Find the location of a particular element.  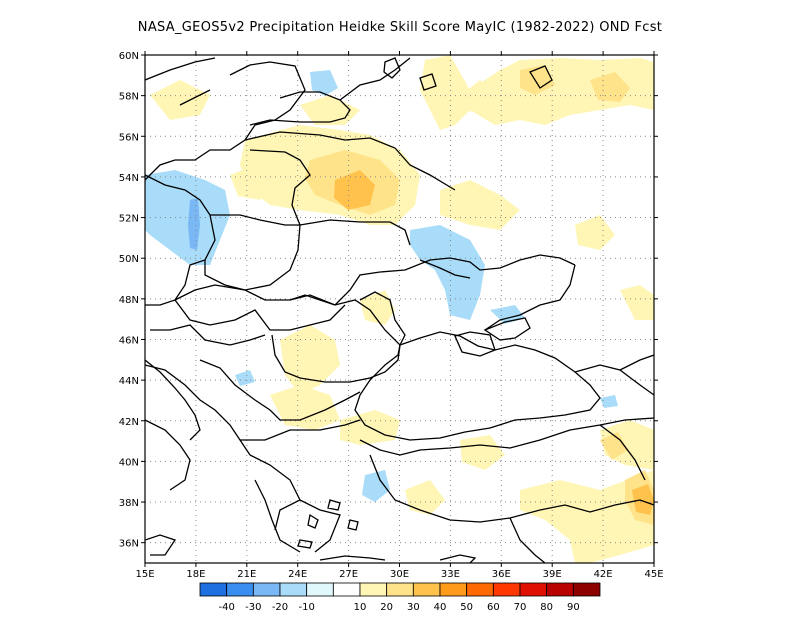

lat-label: 60N is located at coordinates (129, 56).